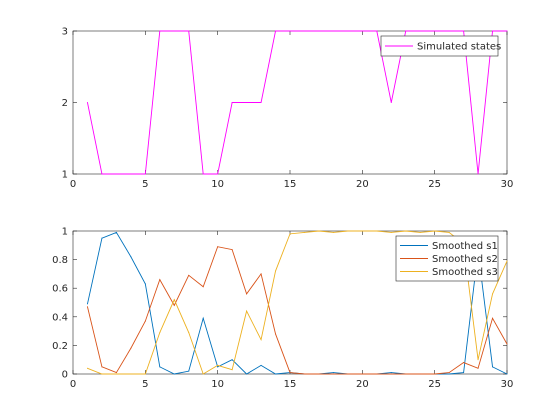  Describe the element at coordinates (65, 32) in the screenshot. I see `y-tick-label: 3` at that location.